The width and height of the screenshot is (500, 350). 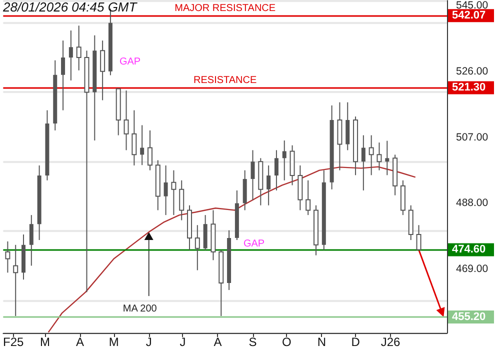 What do you see at coordinates (469, 16) in the screenshot?
I see `y2-tick-label: 542.07` at bounding box center [469, 16].